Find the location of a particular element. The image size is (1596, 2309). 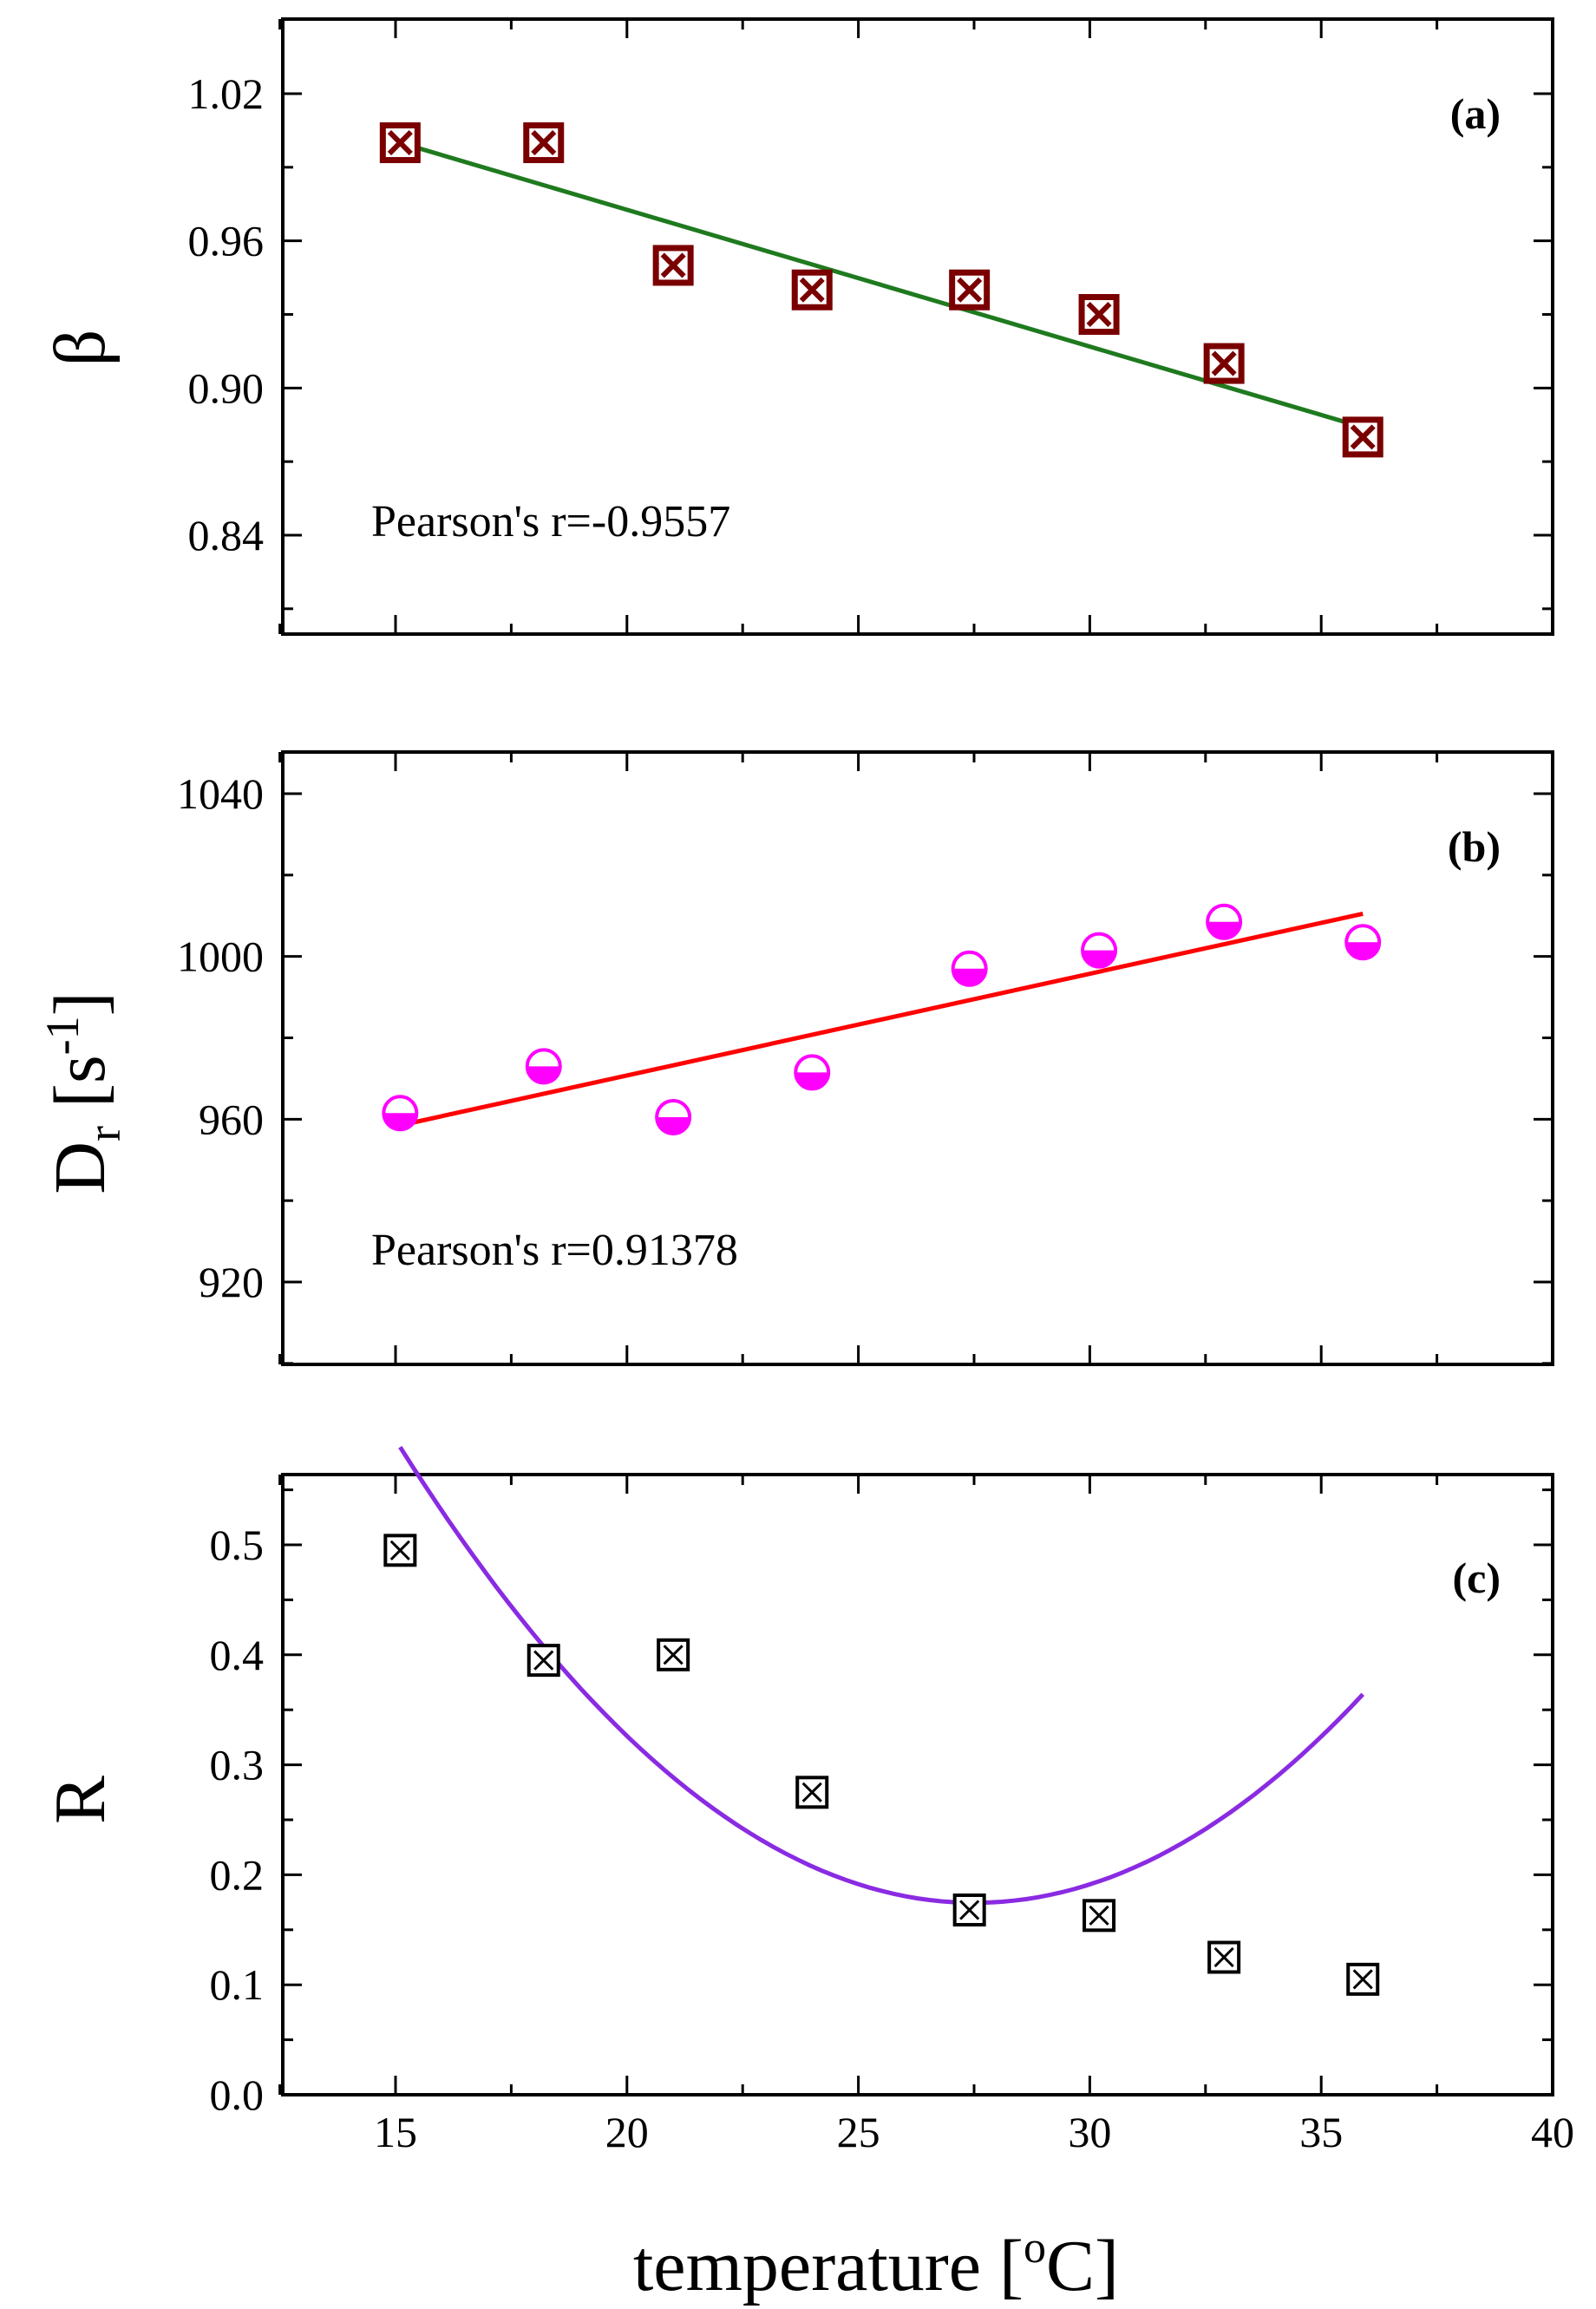

panel-1-y-tick-label: 0.90 is located at coordinates (226, 388).